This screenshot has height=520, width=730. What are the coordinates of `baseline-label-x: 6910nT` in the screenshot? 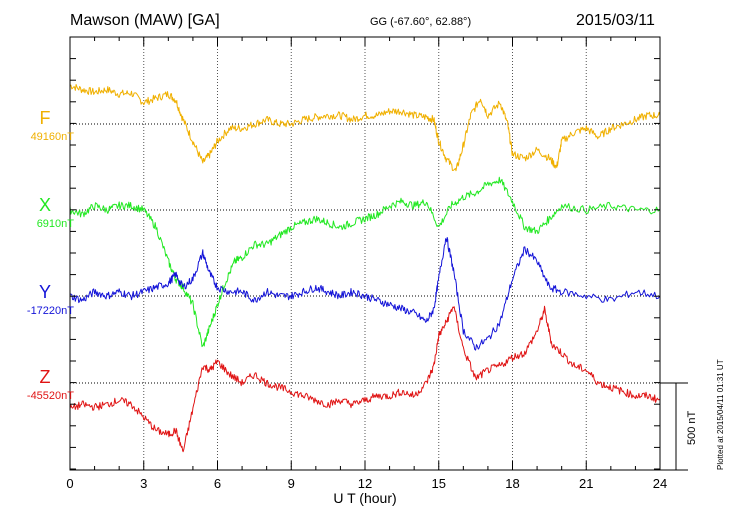 It's located at (55, 224).